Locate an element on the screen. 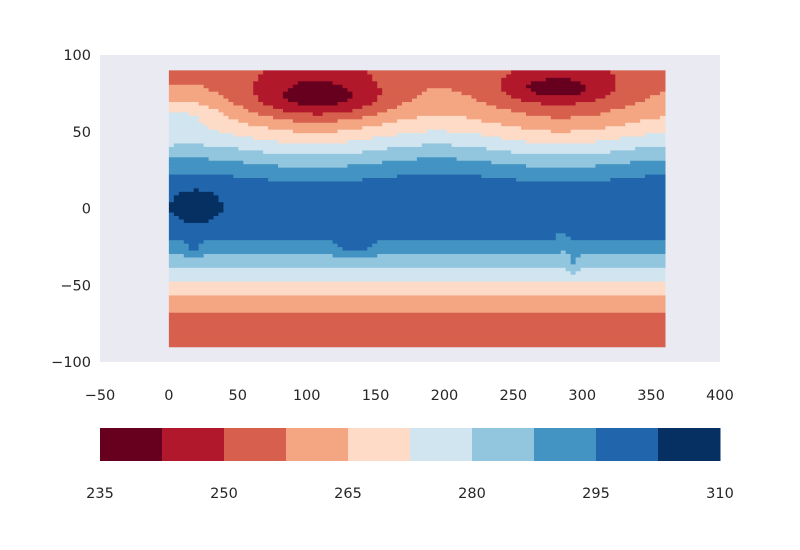  colorbar-tick-label: 310 is located at coordinates (720, 494).